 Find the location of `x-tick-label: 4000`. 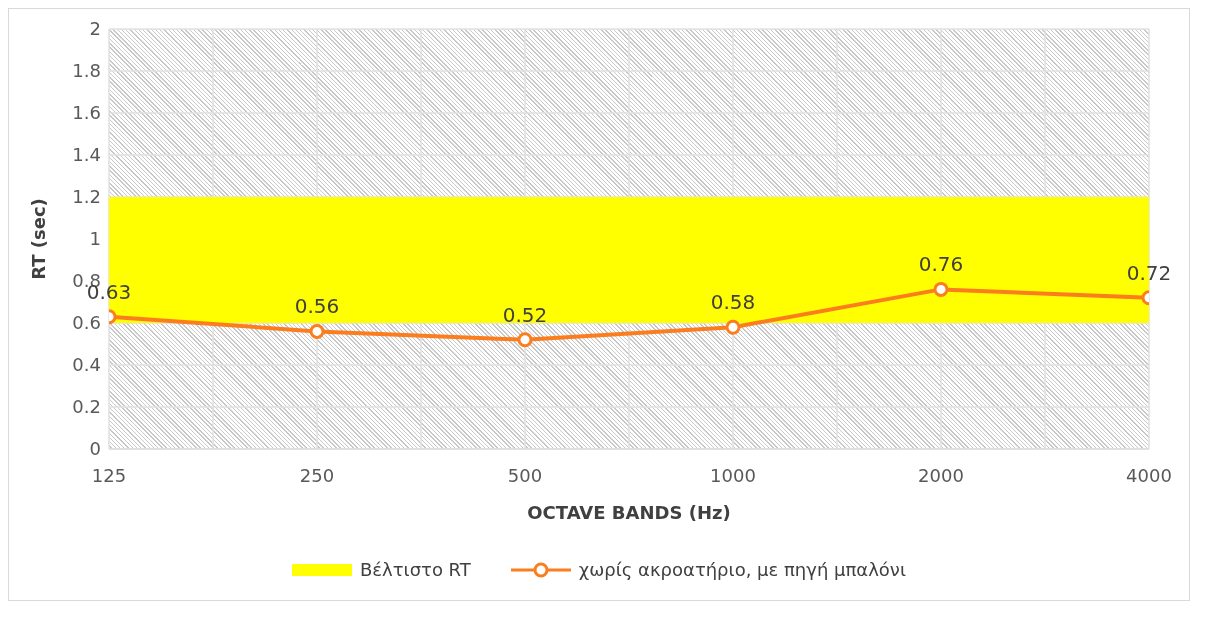

x-tick-label: 4000 is located at coordinates (1149, 475).